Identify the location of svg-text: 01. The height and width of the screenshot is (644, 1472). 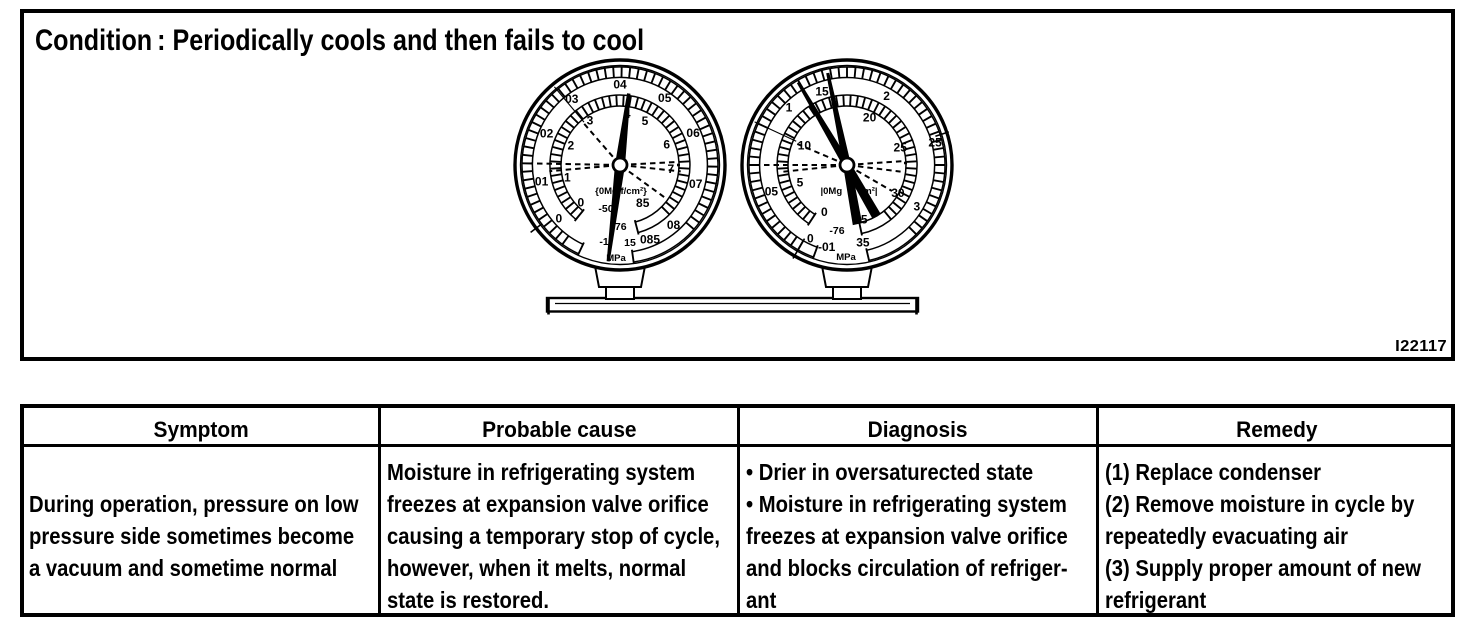
(542, 181).